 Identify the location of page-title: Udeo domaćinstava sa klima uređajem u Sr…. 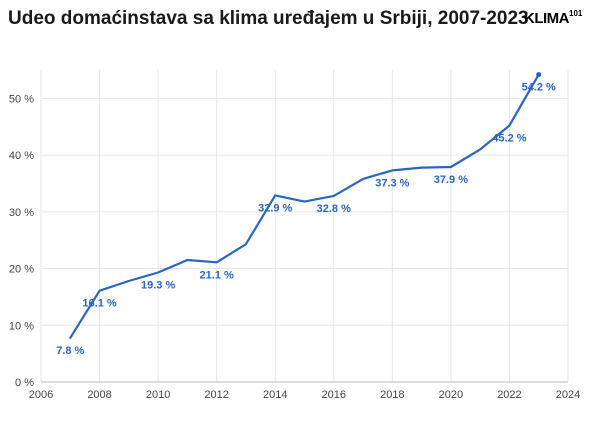
(268, 18).